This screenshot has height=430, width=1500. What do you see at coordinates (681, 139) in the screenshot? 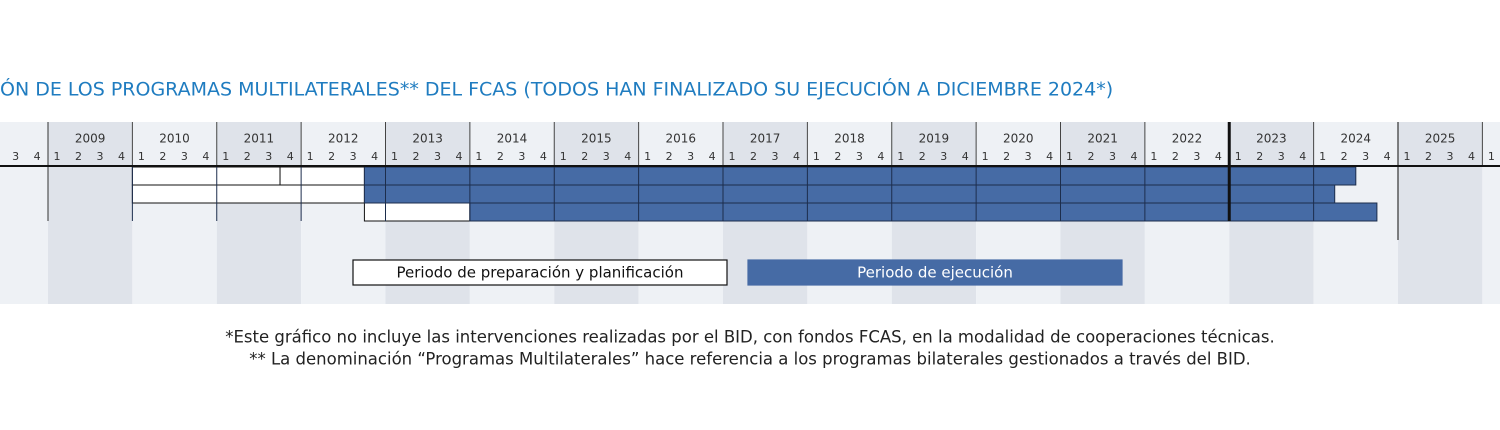
I see `year-label: 2016` at bounding box center [681, 139].